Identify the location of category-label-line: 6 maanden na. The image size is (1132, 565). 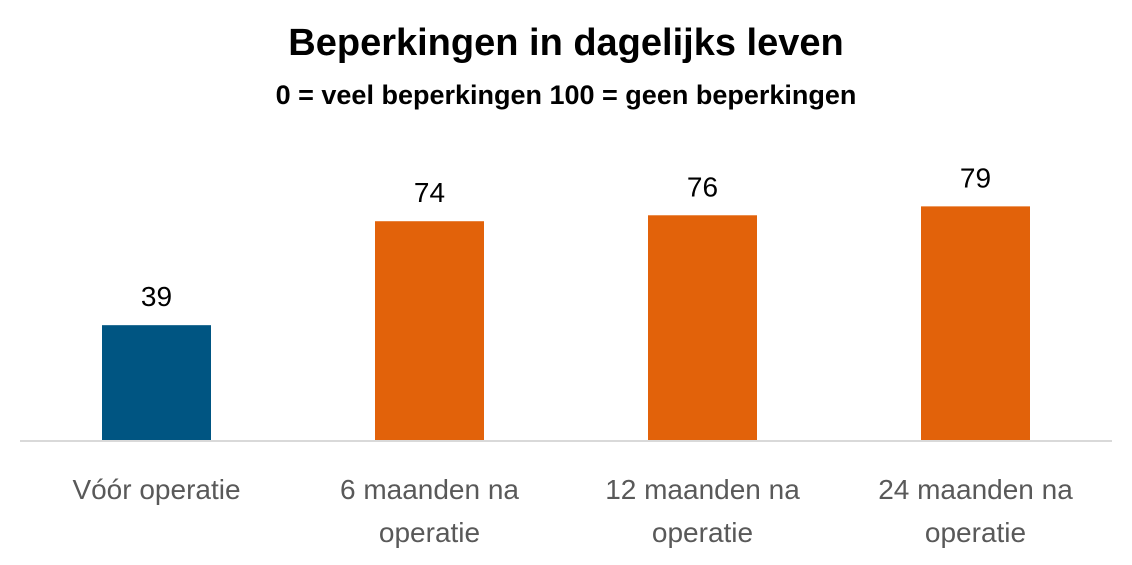
(429, 489).